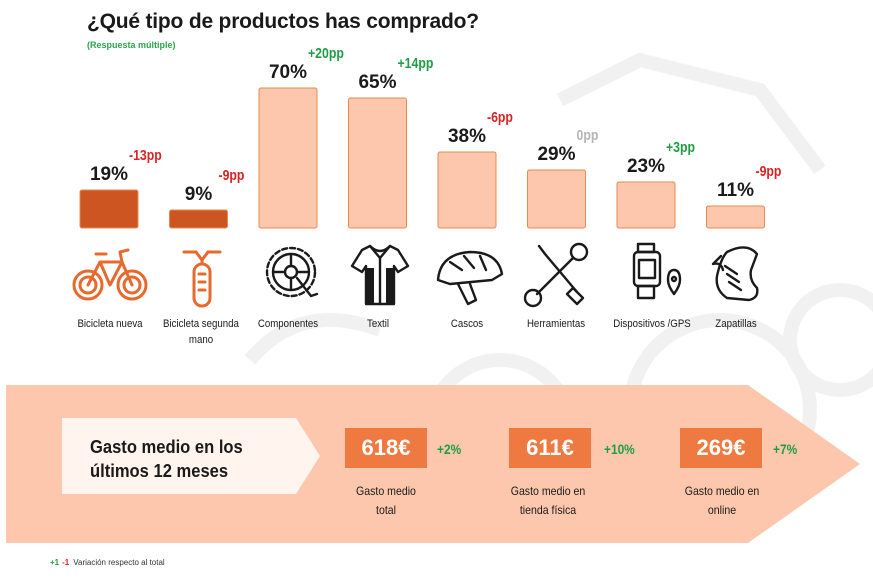 The height and width of the screenshot is (581, 873). Describe the element at coordinates (110, 274) in the screenshot. I see `bicycle-icon` at that location.